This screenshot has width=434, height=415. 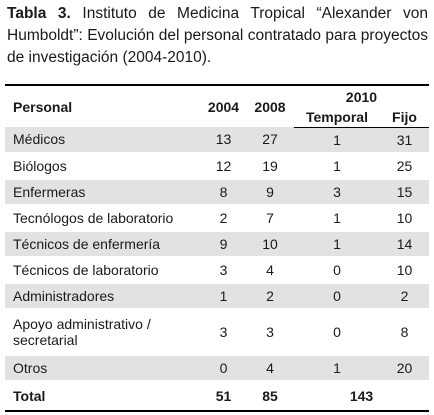 I want to click on total-cell: 143, so click(x=361, y=396).